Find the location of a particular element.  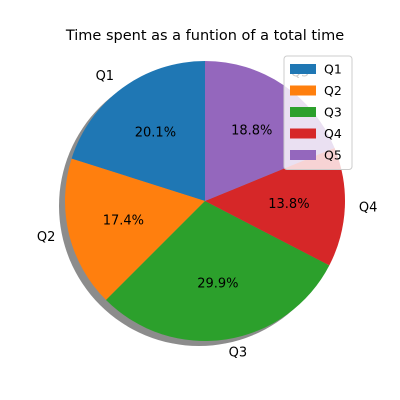

slice-q5 is located at coordinates (270, 130).